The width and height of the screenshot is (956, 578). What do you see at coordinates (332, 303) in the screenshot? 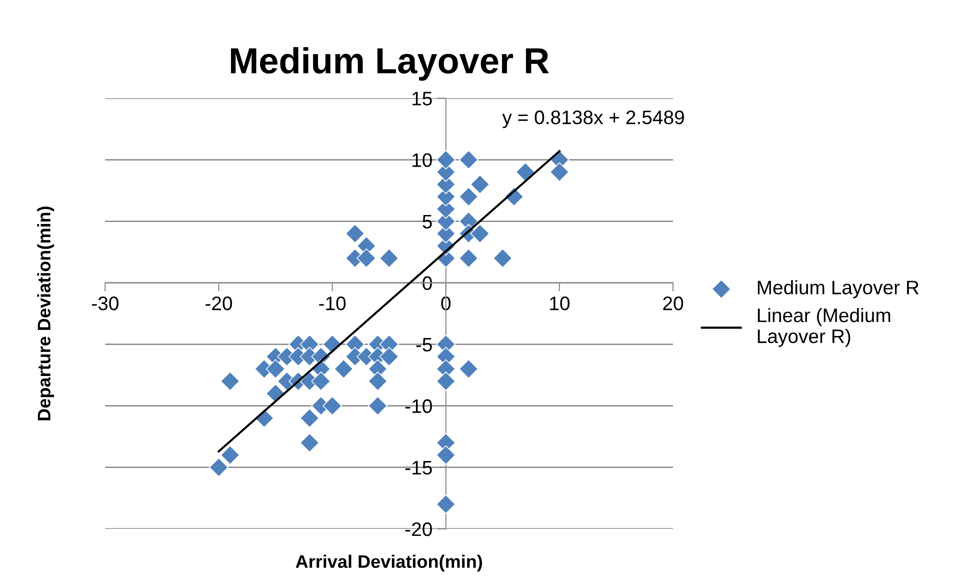
I see `x-tick-label: -10` at bounding box center [332, 303].